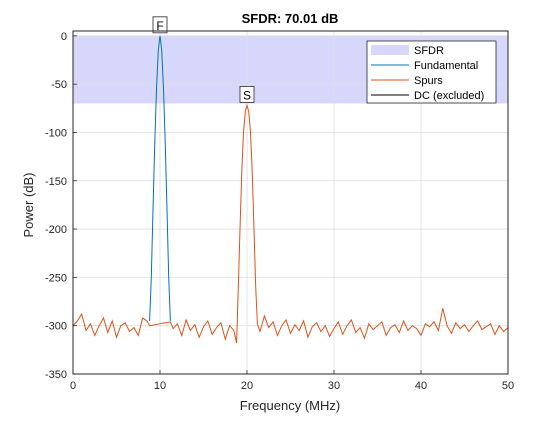 The width and height of the screenshot is (560, 425). I want to click on peak-marker-label-s: S, so click(247, 95).